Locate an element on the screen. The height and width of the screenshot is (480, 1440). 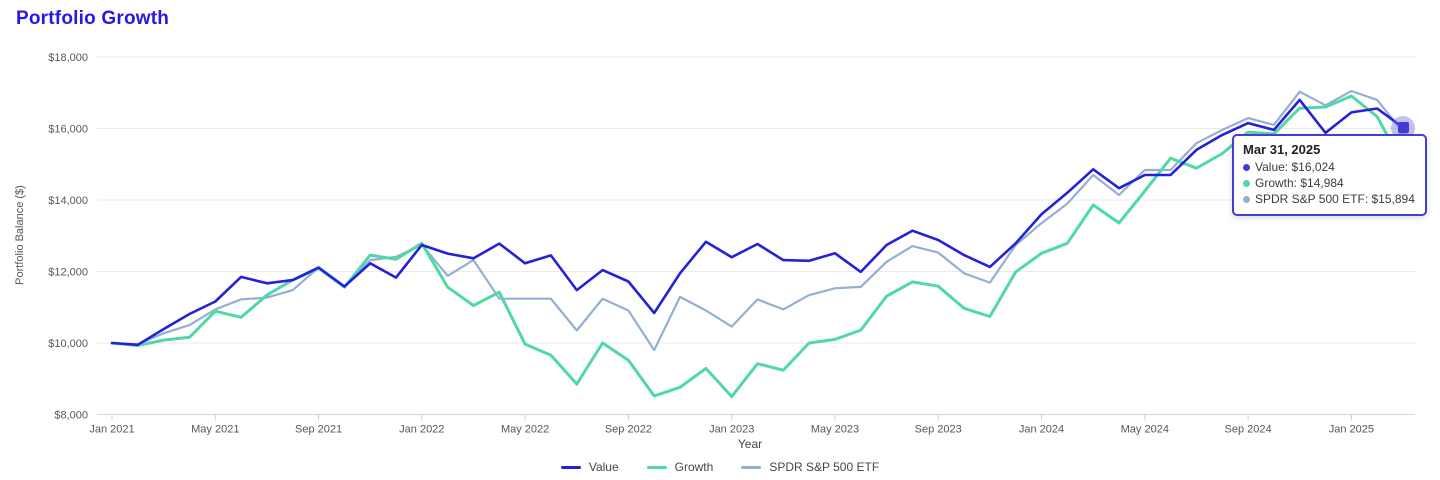
x-tick-label: May 2024 is located at coordinates (1145, 430).